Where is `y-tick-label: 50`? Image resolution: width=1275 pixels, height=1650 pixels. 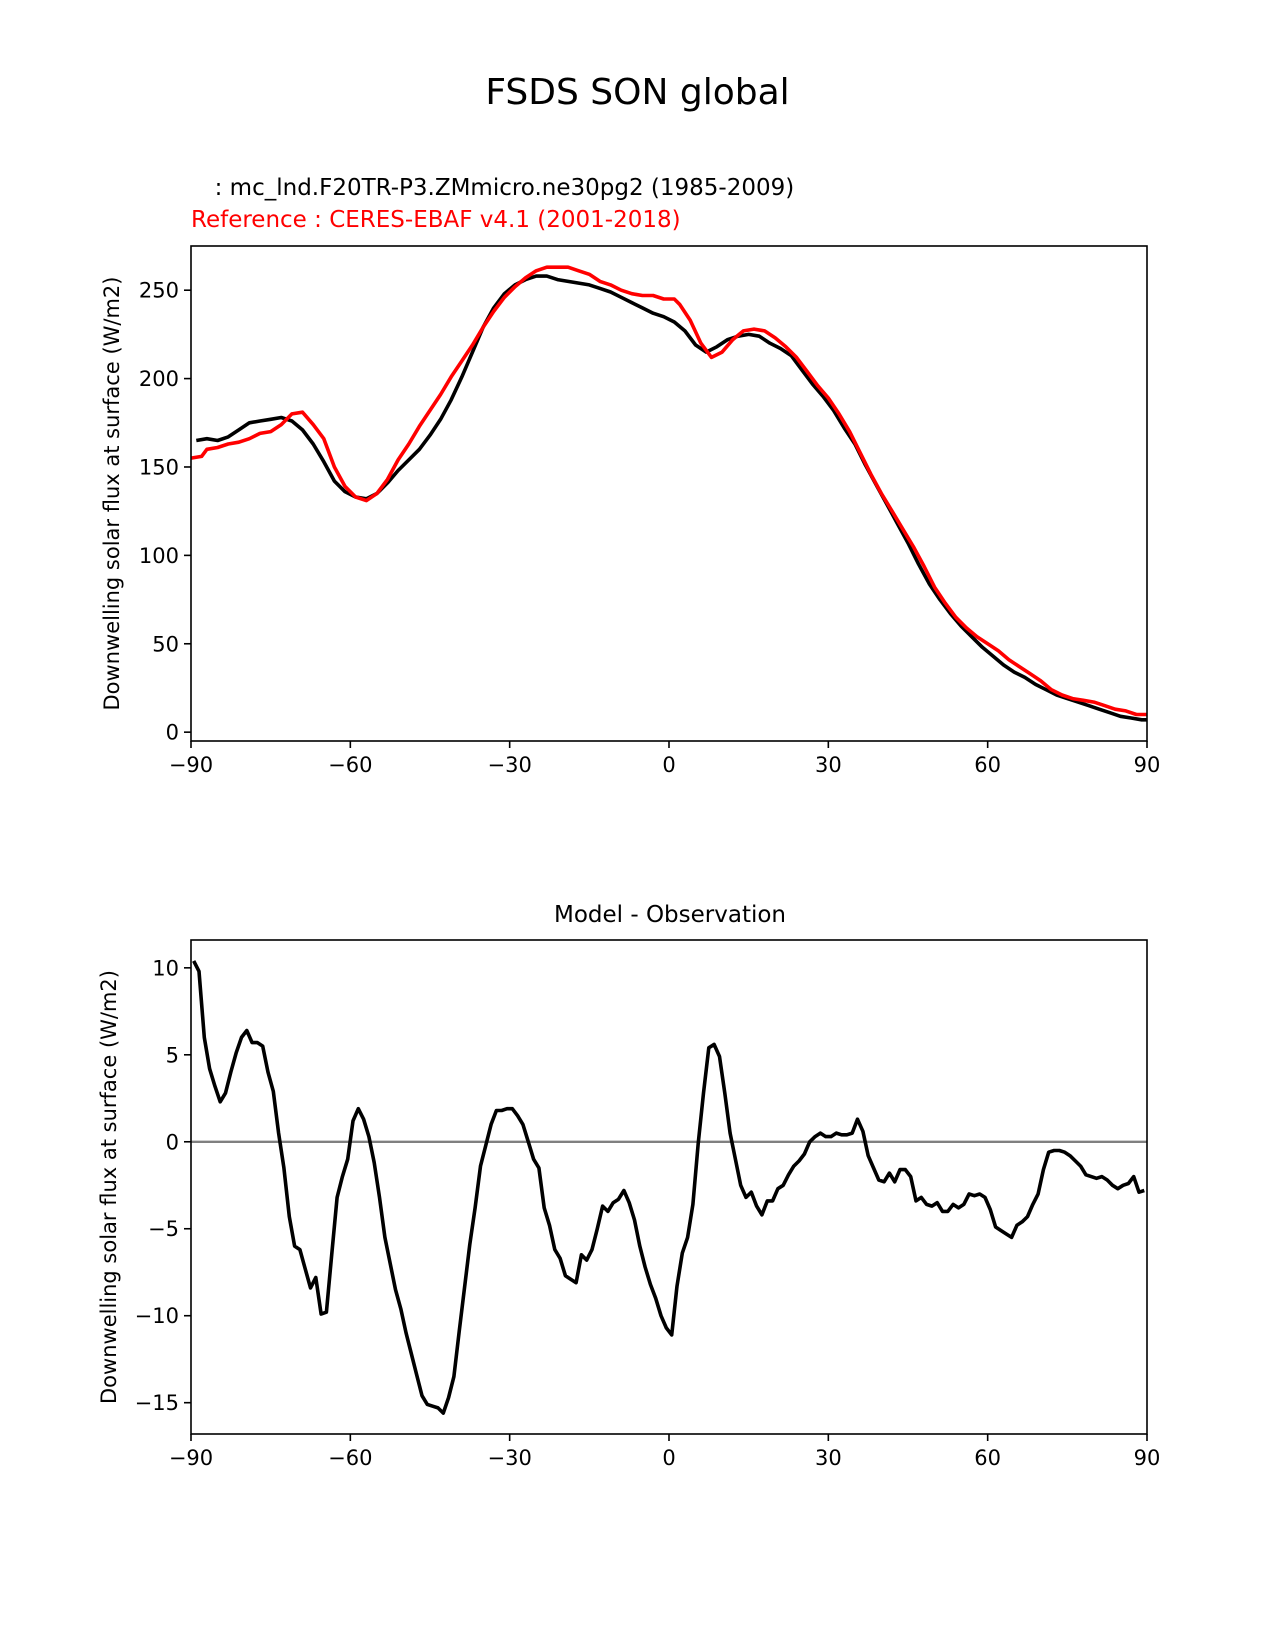
y-tick-label: 50 is located at coordinates (165, 644).